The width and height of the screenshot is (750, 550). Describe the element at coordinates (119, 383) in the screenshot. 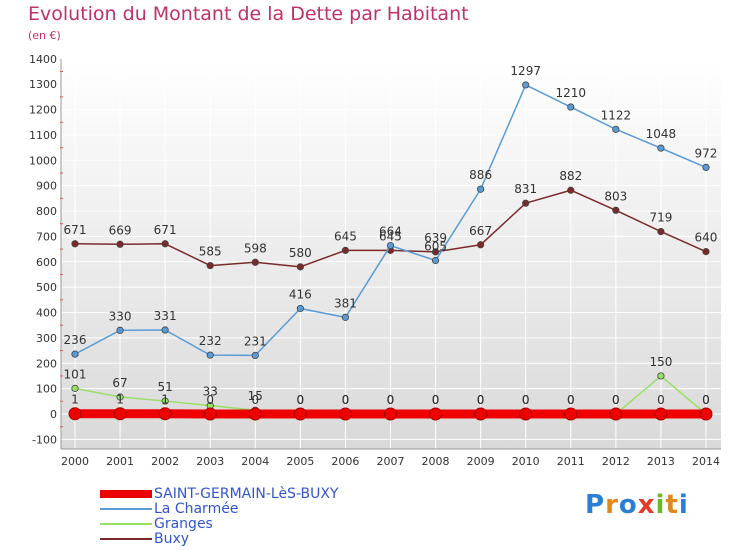

I see `data-label-granges: 67` at that location.